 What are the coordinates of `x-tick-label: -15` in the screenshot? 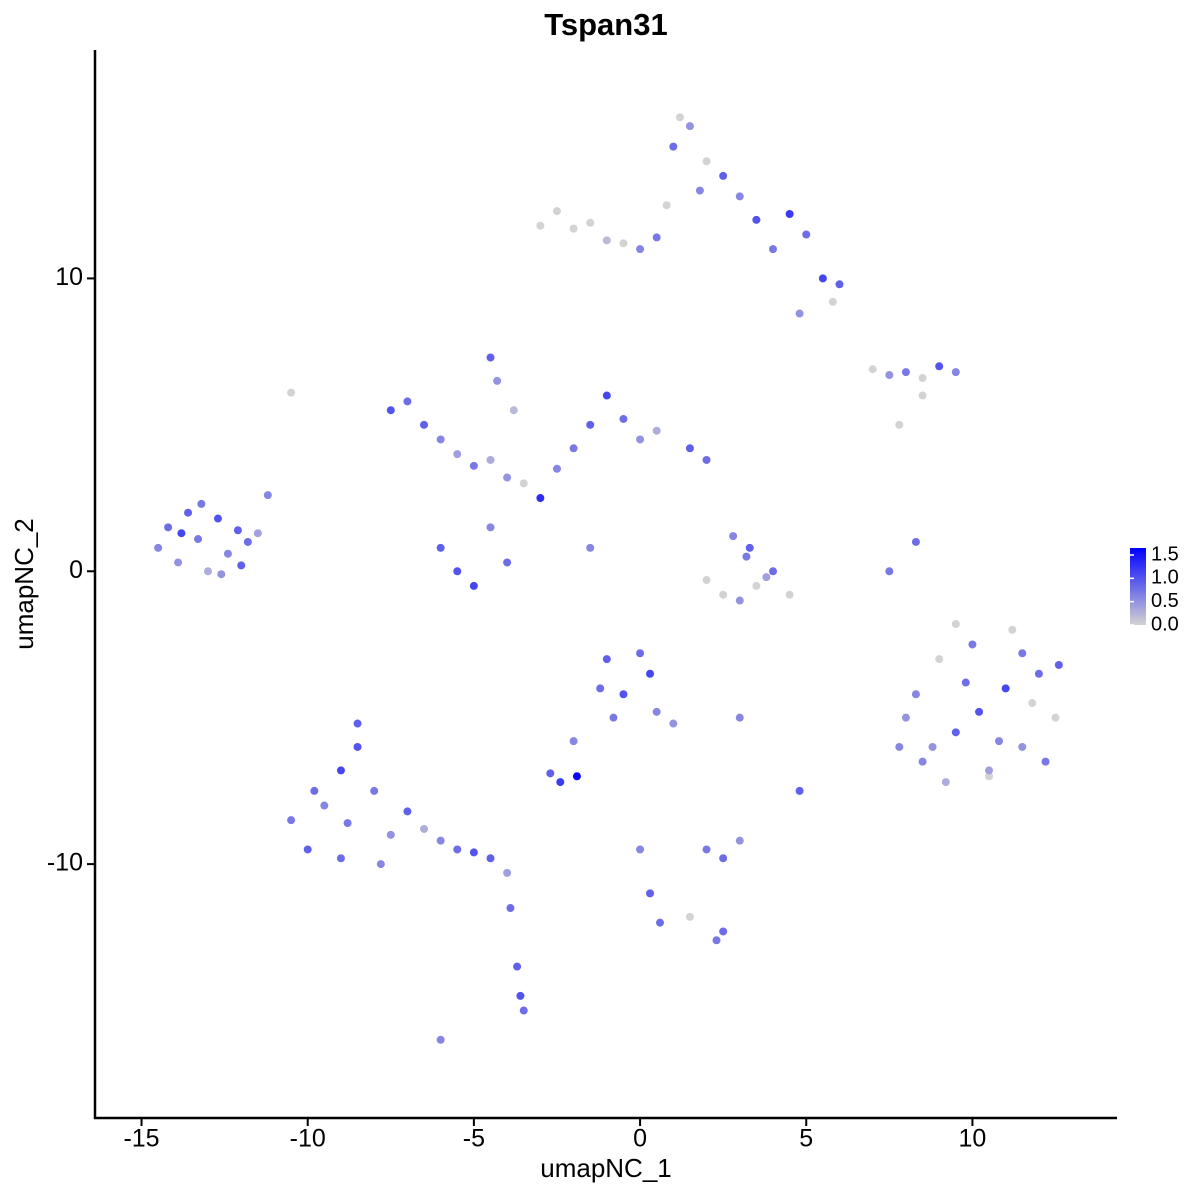 It's located at (141, 1139).